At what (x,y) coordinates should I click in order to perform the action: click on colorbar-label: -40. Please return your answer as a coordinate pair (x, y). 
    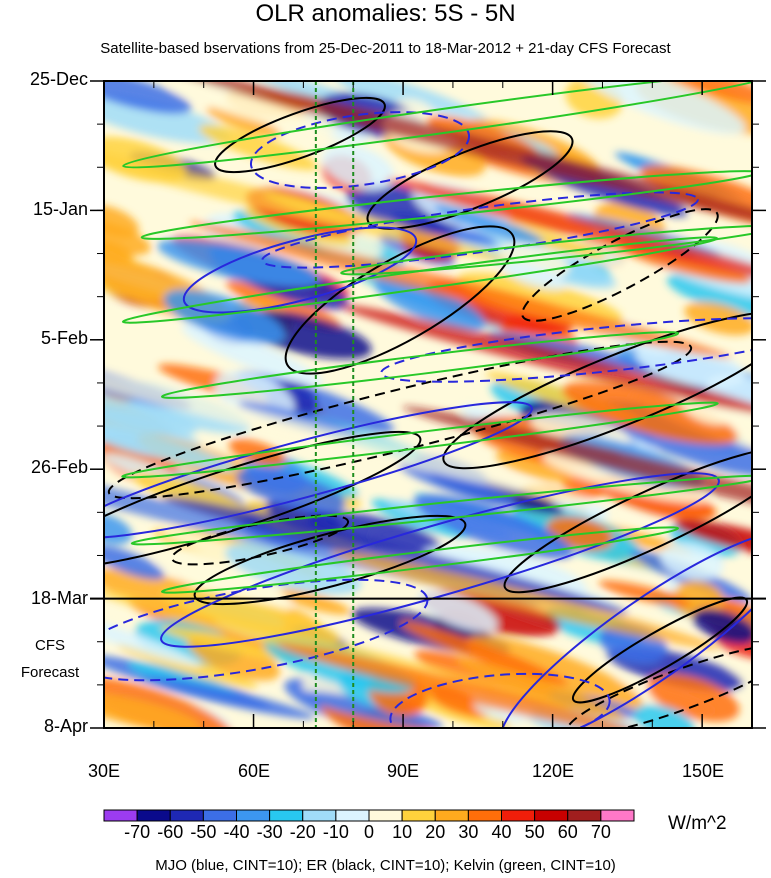
    Looking at the image, I should click on (236, 832).